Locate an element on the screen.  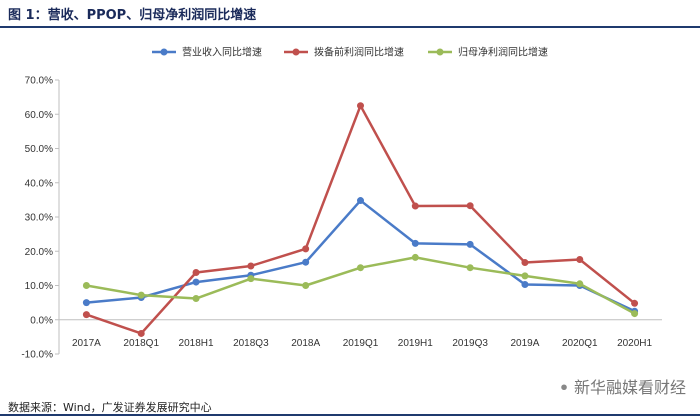
x-tick-label: 2019Q1 is located at coordinates (361, 343).